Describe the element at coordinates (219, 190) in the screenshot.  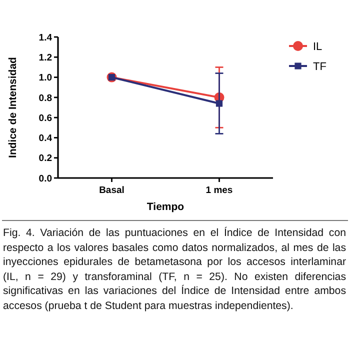
I see `x-tick-label: 1 mes` at that location.